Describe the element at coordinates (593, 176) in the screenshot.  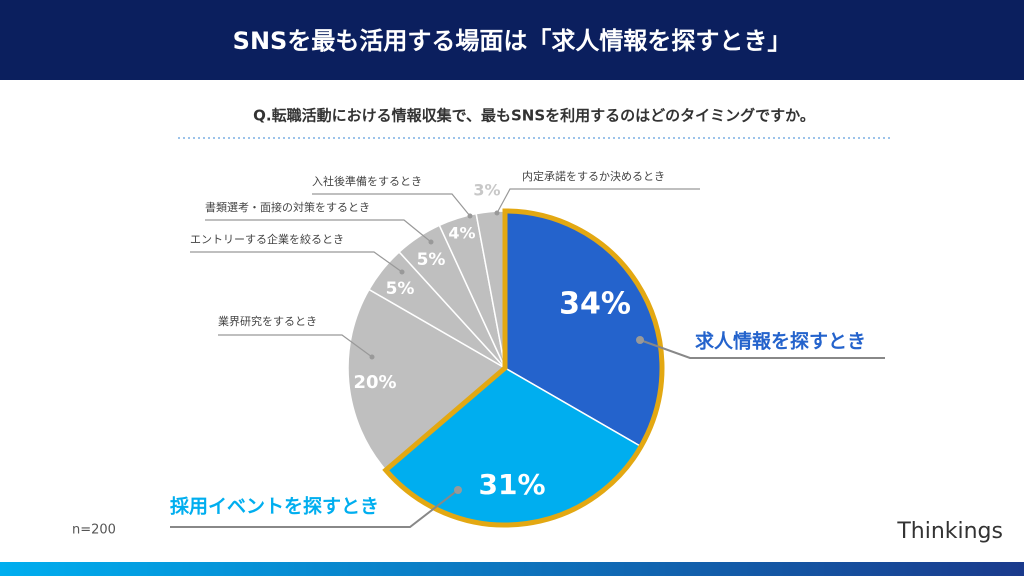
I see `category-label: 内定承諾をするか決めるとき` at that location.